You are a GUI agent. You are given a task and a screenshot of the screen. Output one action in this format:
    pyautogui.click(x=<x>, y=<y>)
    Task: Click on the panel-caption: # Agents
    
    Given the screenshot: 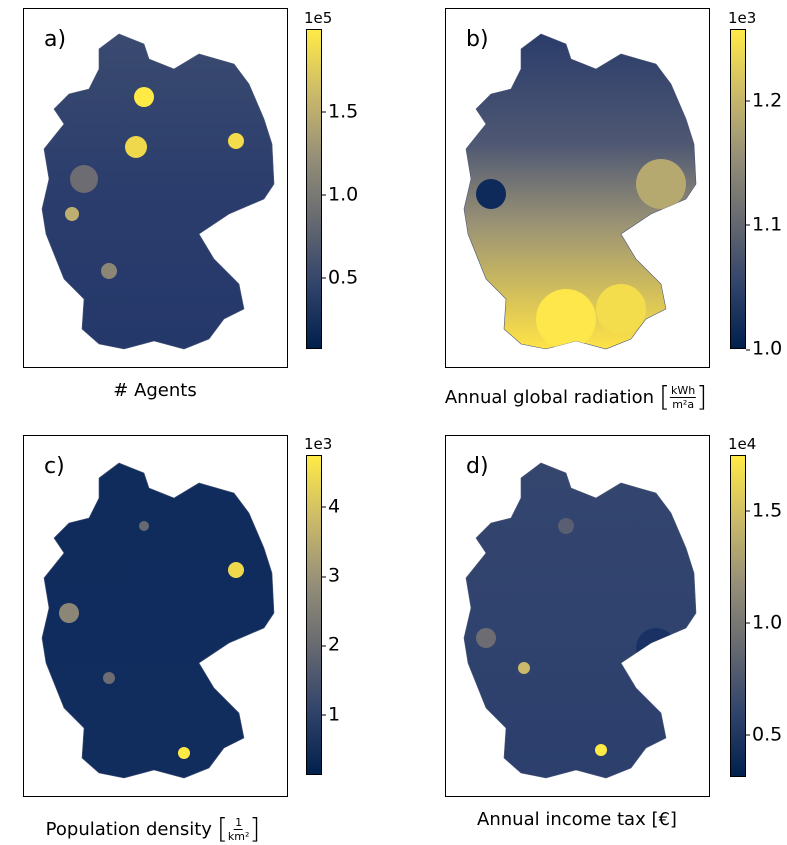 What is the action you would take?
    pyautogui.click(x=154, y=390)
    